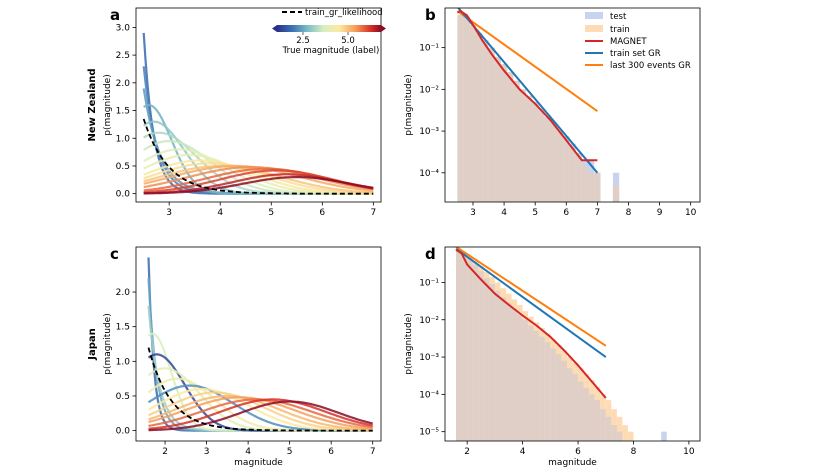 The image size is (831, 467). I want to click on y-tick-label: 10⁻¹, so click(429, 283).